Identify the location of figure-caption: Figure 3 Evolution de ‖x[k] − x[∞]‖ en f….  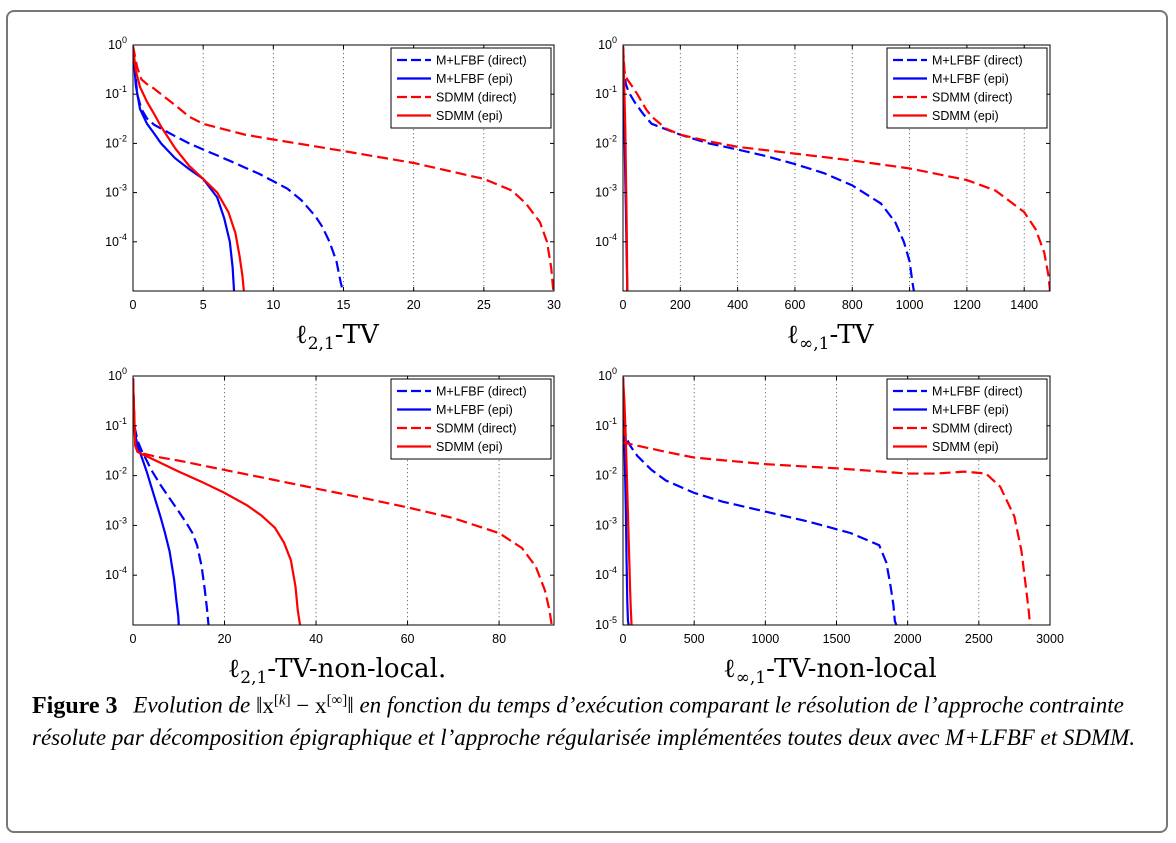
(591, 719).